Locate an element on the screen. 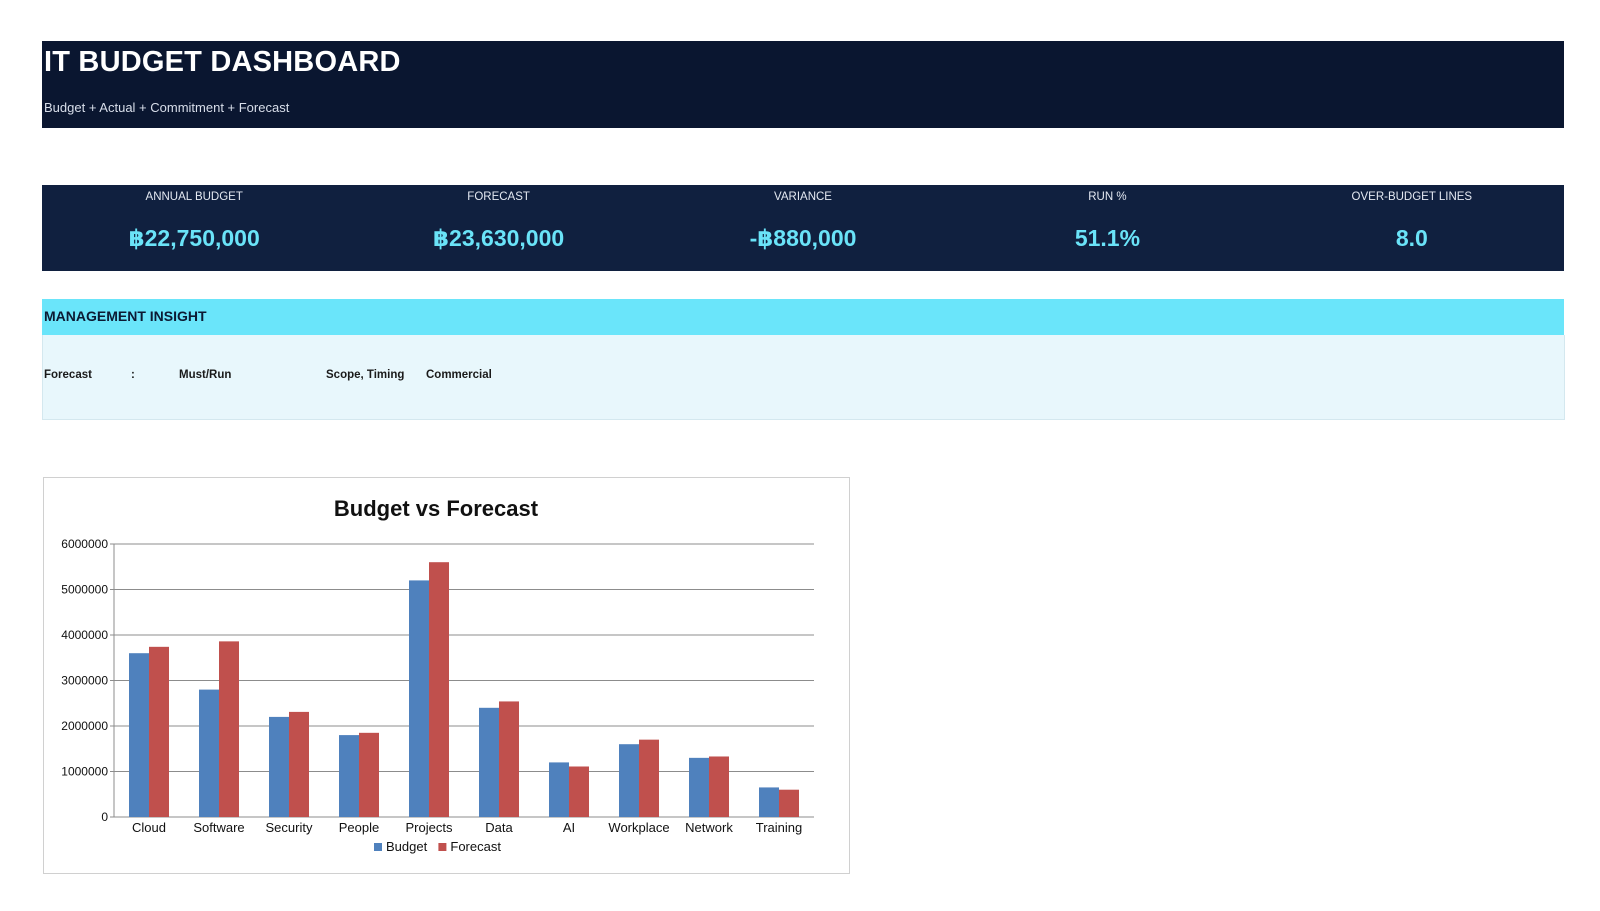  legend-label: Forecast is located at coordinates (475, 846).